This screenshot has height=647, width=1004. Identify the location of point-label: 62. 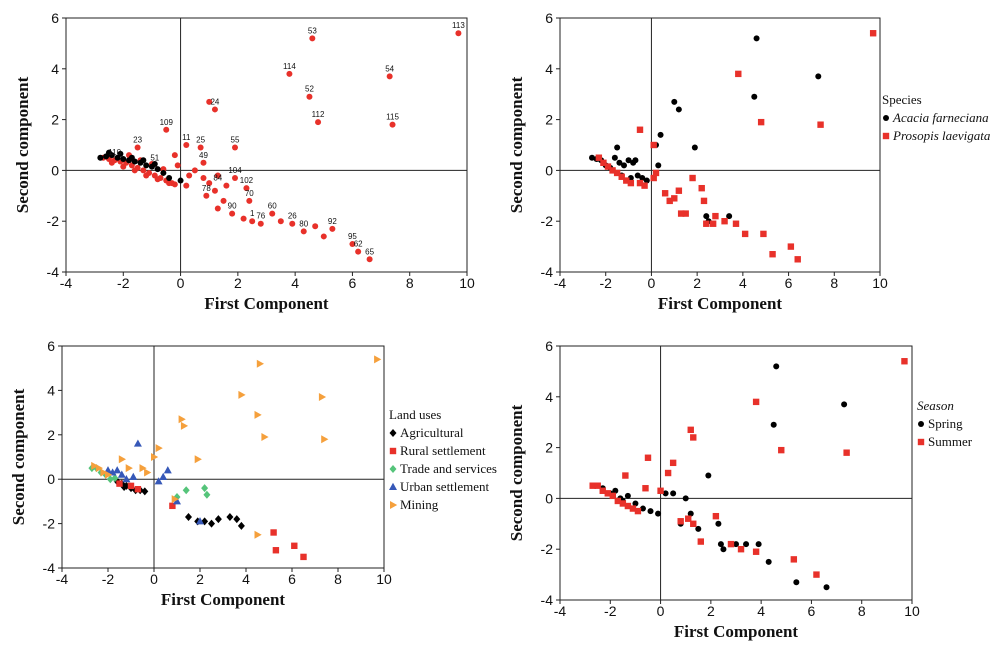
(358, 244).